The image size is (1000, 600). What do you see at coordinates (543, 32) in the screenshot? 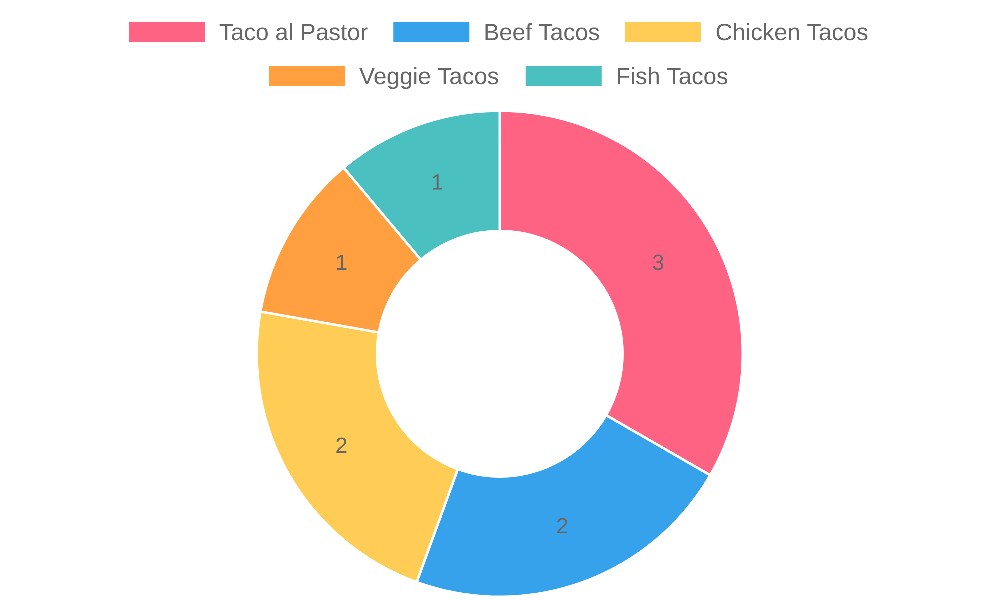
I see `legend-label: Beef Tacos` at bounding box center [543, 32].